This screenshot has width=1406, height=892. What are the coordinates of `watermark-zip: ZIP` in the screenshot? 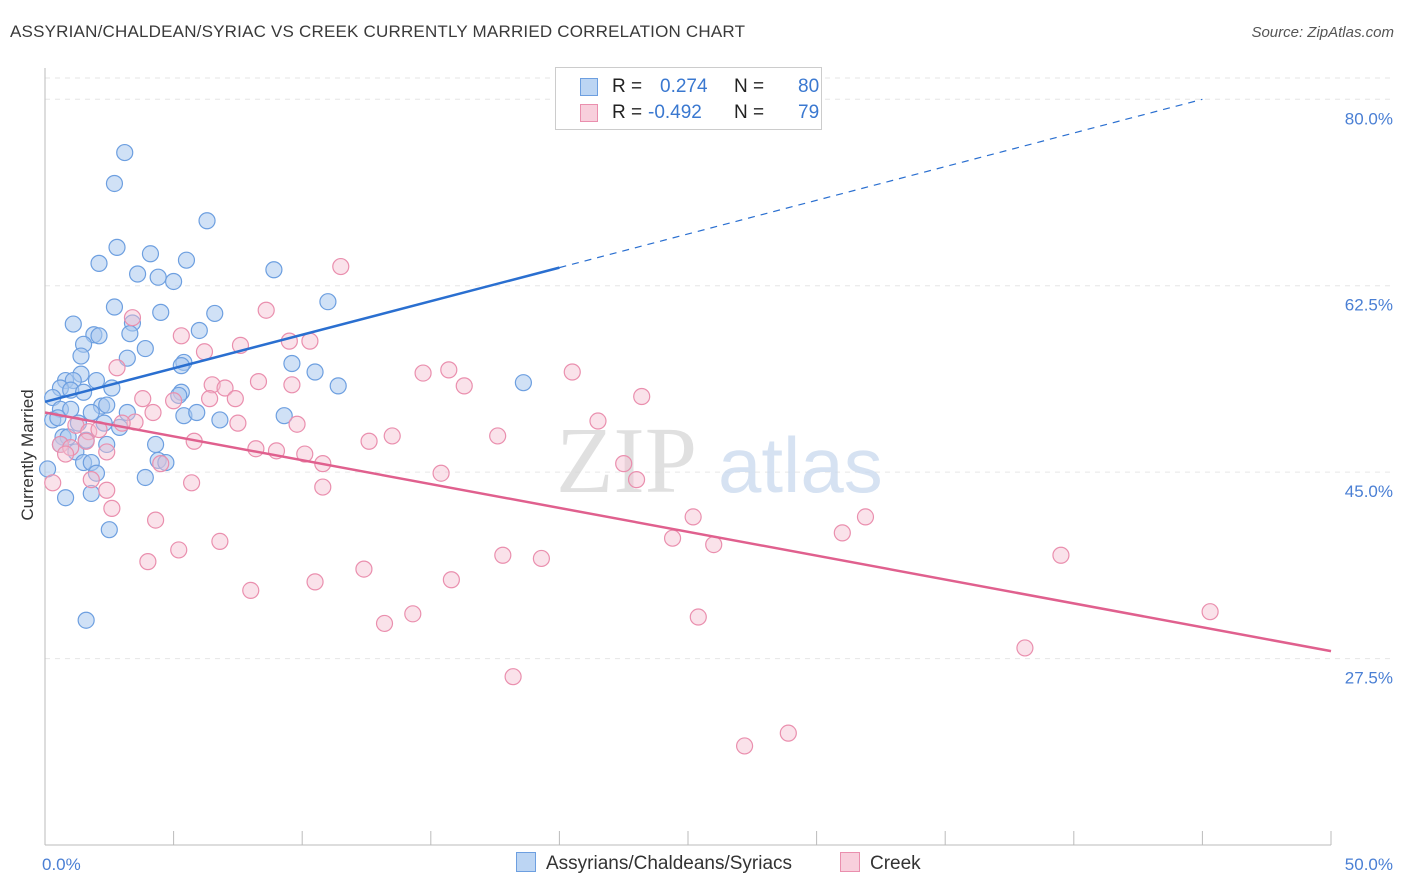 It's located at (626, 461).